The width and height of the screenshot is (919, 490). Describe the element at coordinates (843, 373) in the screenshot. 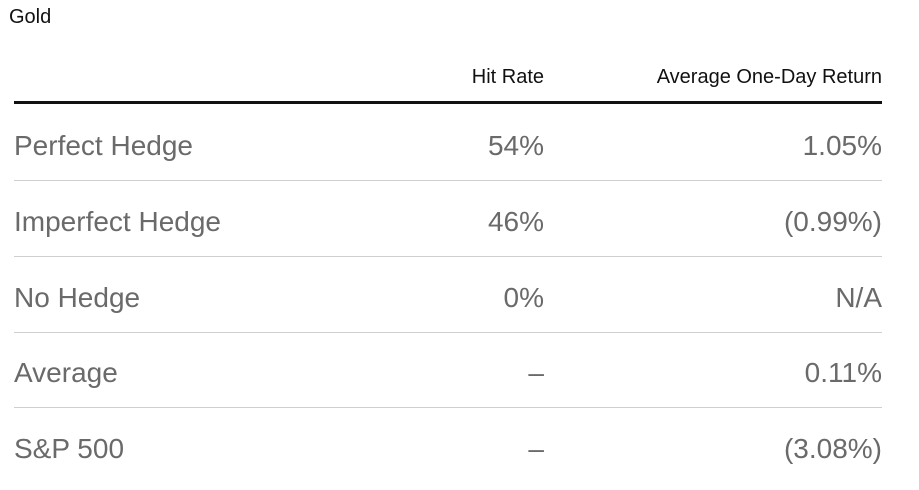

I see `average-return: 0.11%` at that location.